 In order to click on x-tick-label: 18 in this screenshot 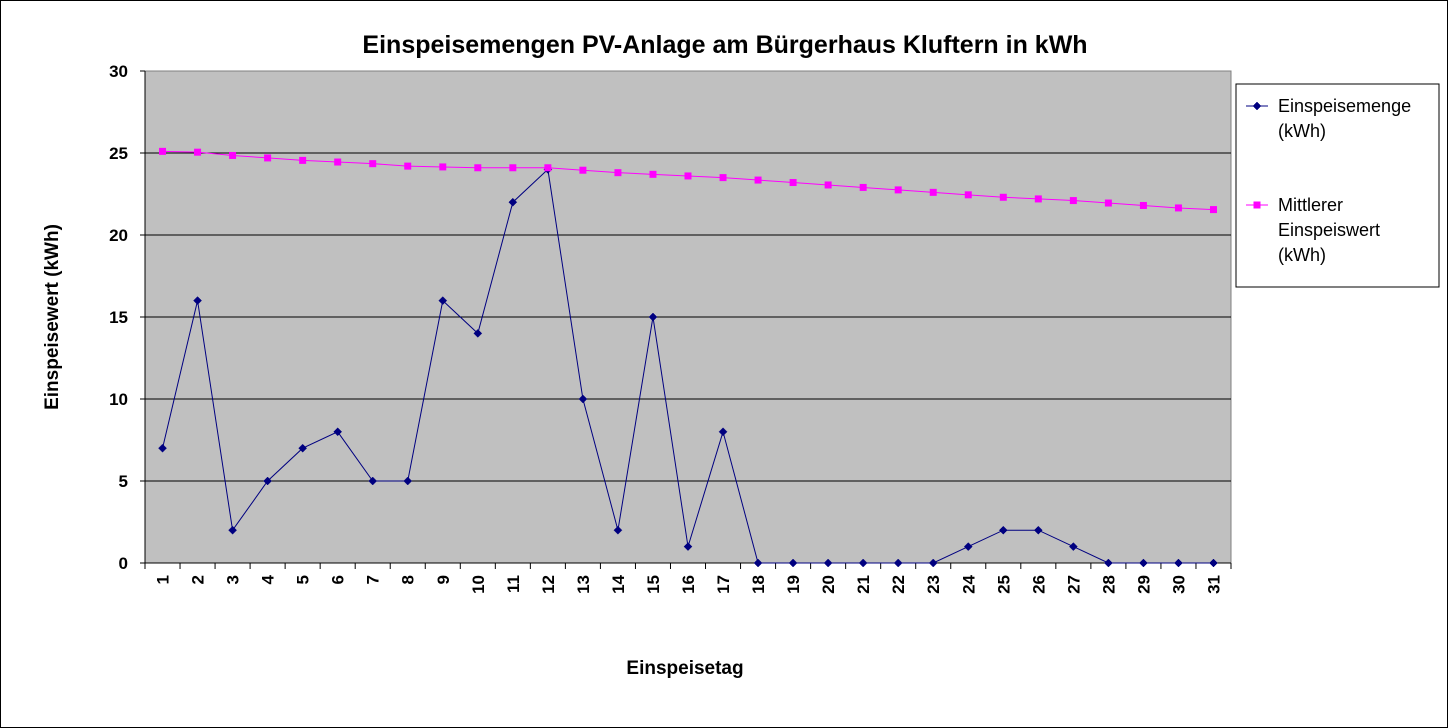, I will do `click(758, 584)`.